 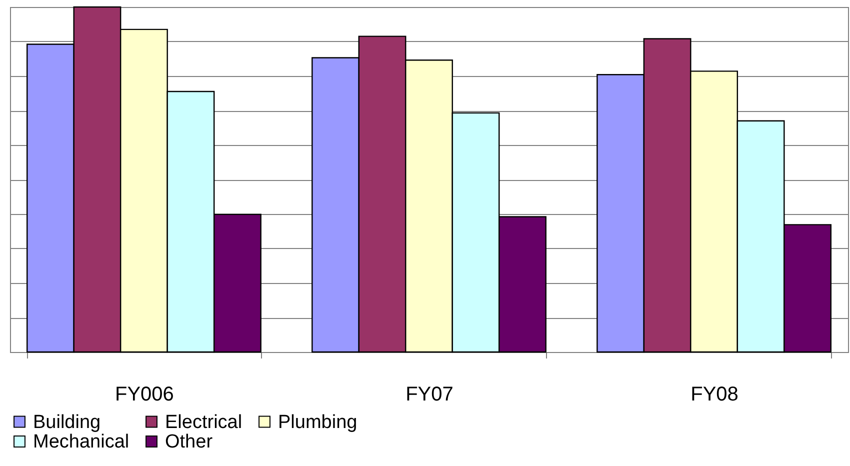 I want to click on x-tick-label: FY08, so click(x=714, y=395).